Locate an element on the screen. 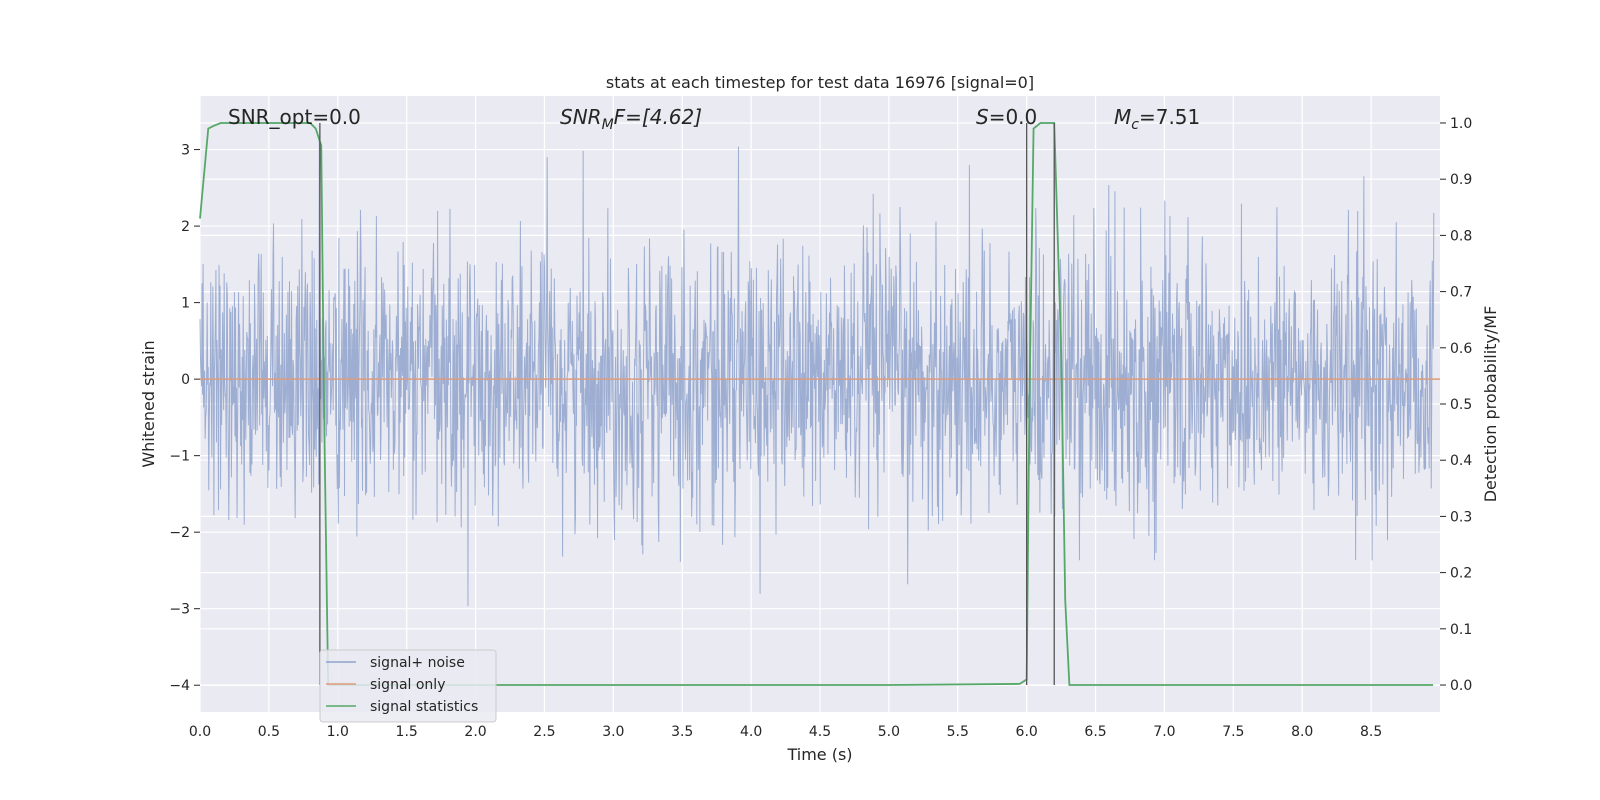 This screenshot has height=800, width=1600. y-axis-label-left: Whitened strain is located at coordinates (148, 403).